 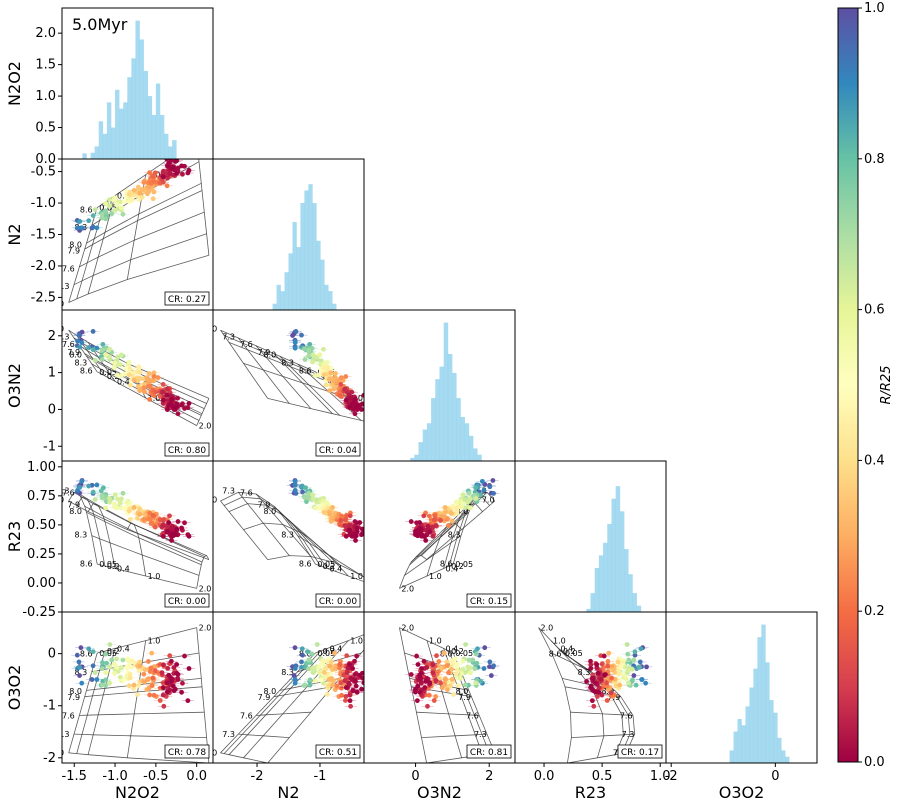 I want to click on y-tick-label: 0.0, so click(x=45, y=159).